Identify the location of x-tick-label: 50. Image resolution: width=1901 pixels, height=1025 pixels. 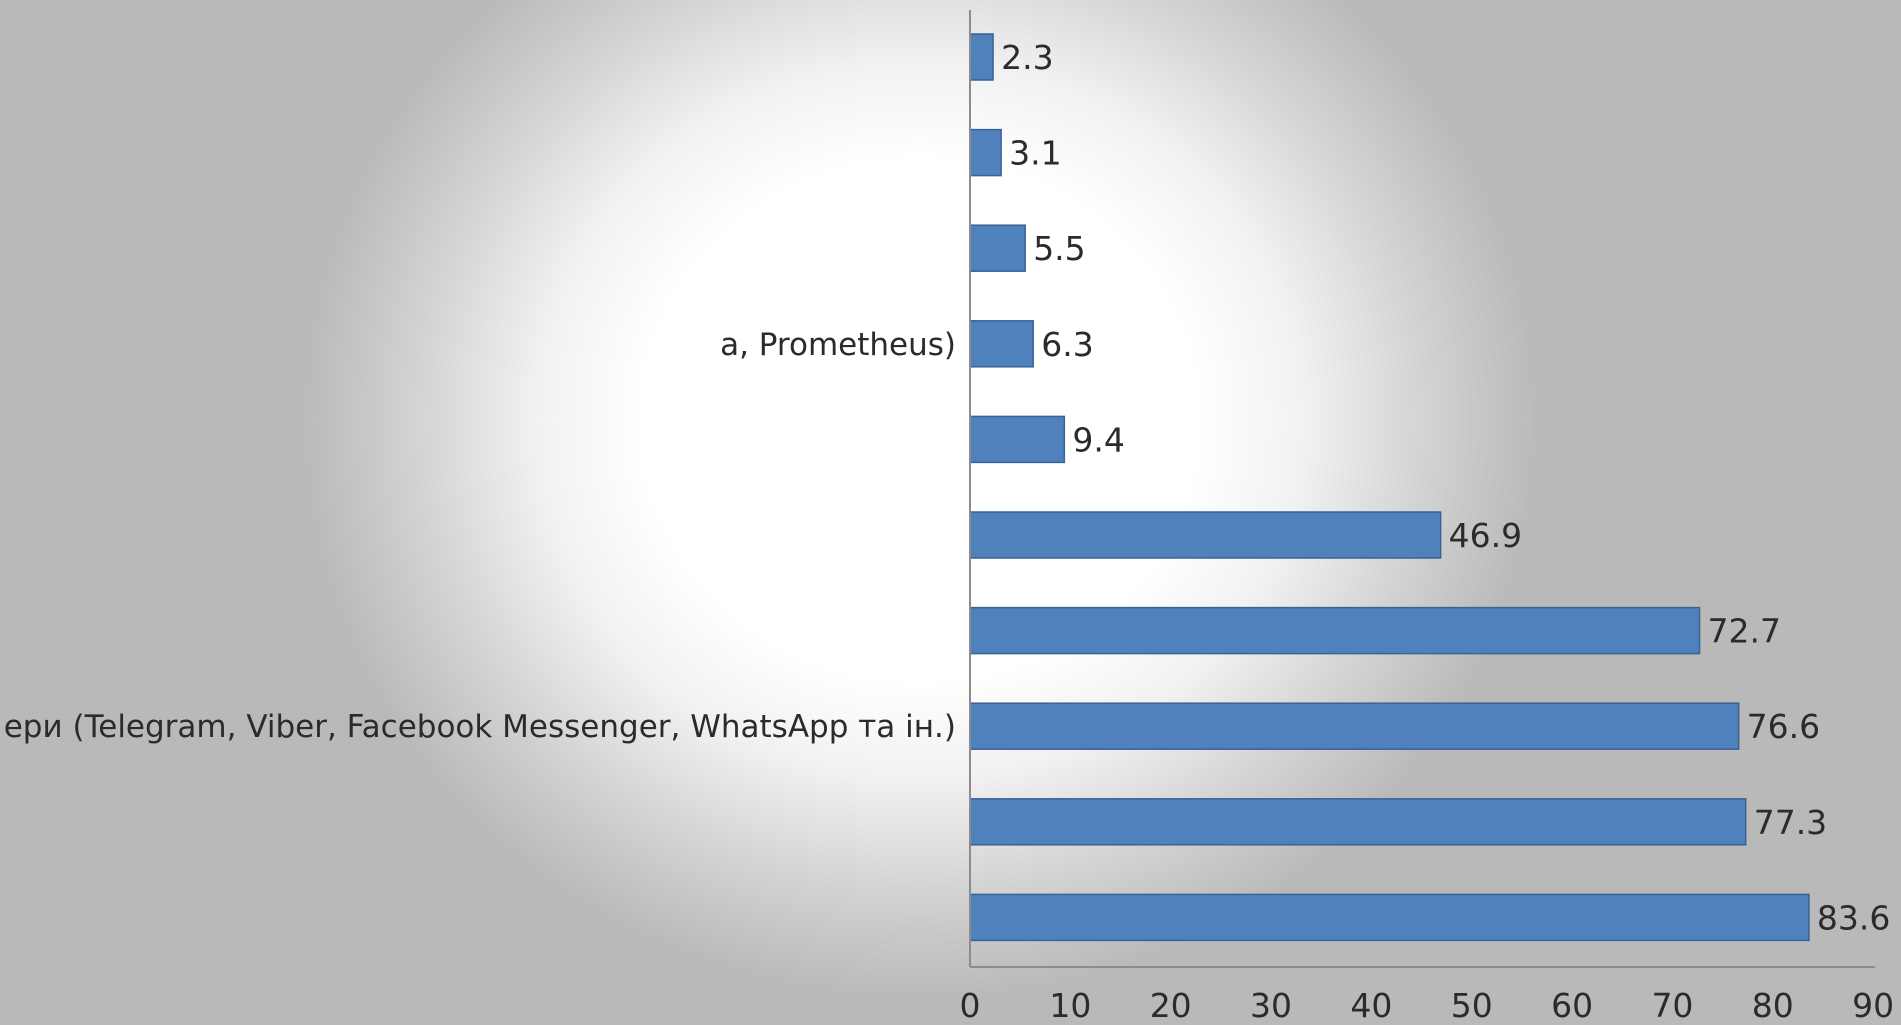
(1472, 1005).